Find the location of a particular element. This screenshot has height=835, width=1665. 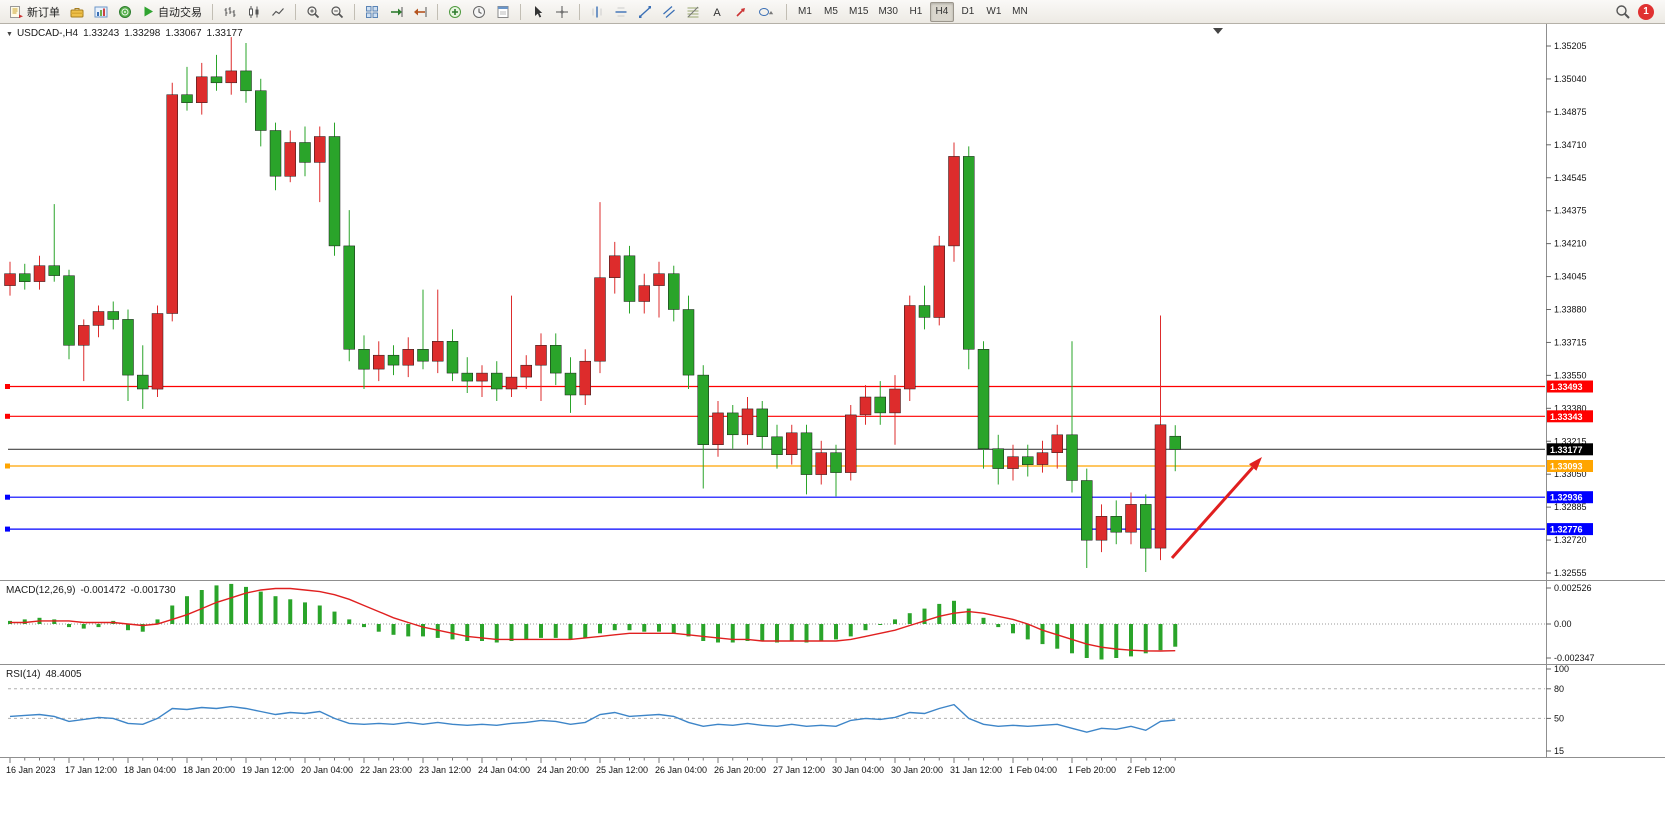

candlestick-chart-button is located at coordinates (254, 12).